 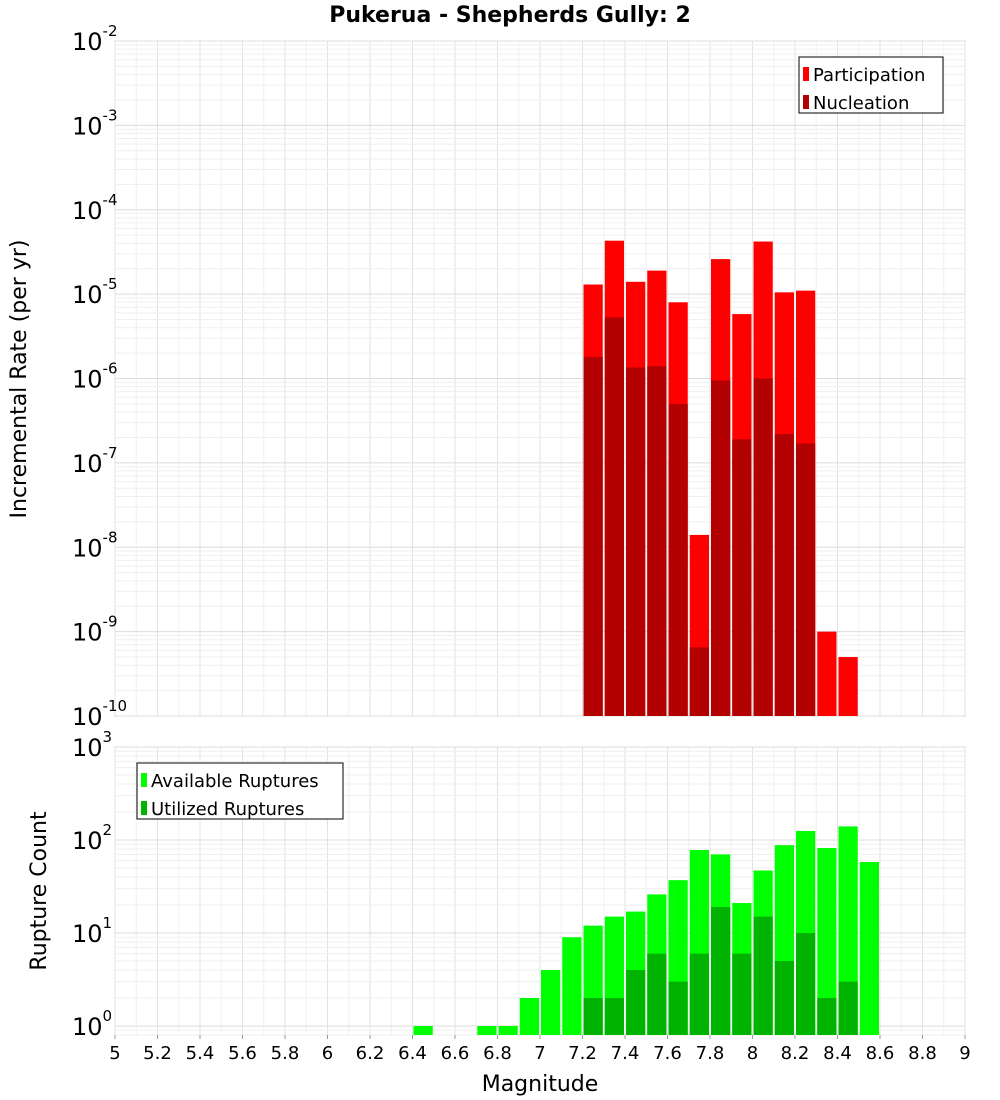 I want to click on rate-legend-label: Nucleation, so click(x=861, y=103).